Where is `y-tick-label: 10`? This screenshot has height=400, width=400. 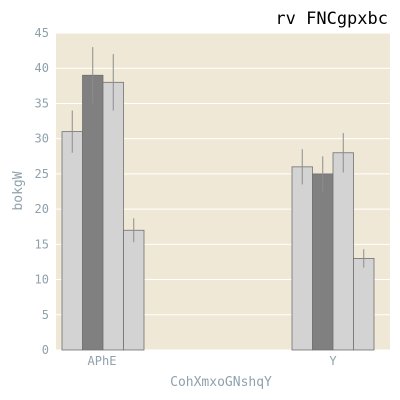 y-tick-label: 10 is located at coordinates (42, 280).